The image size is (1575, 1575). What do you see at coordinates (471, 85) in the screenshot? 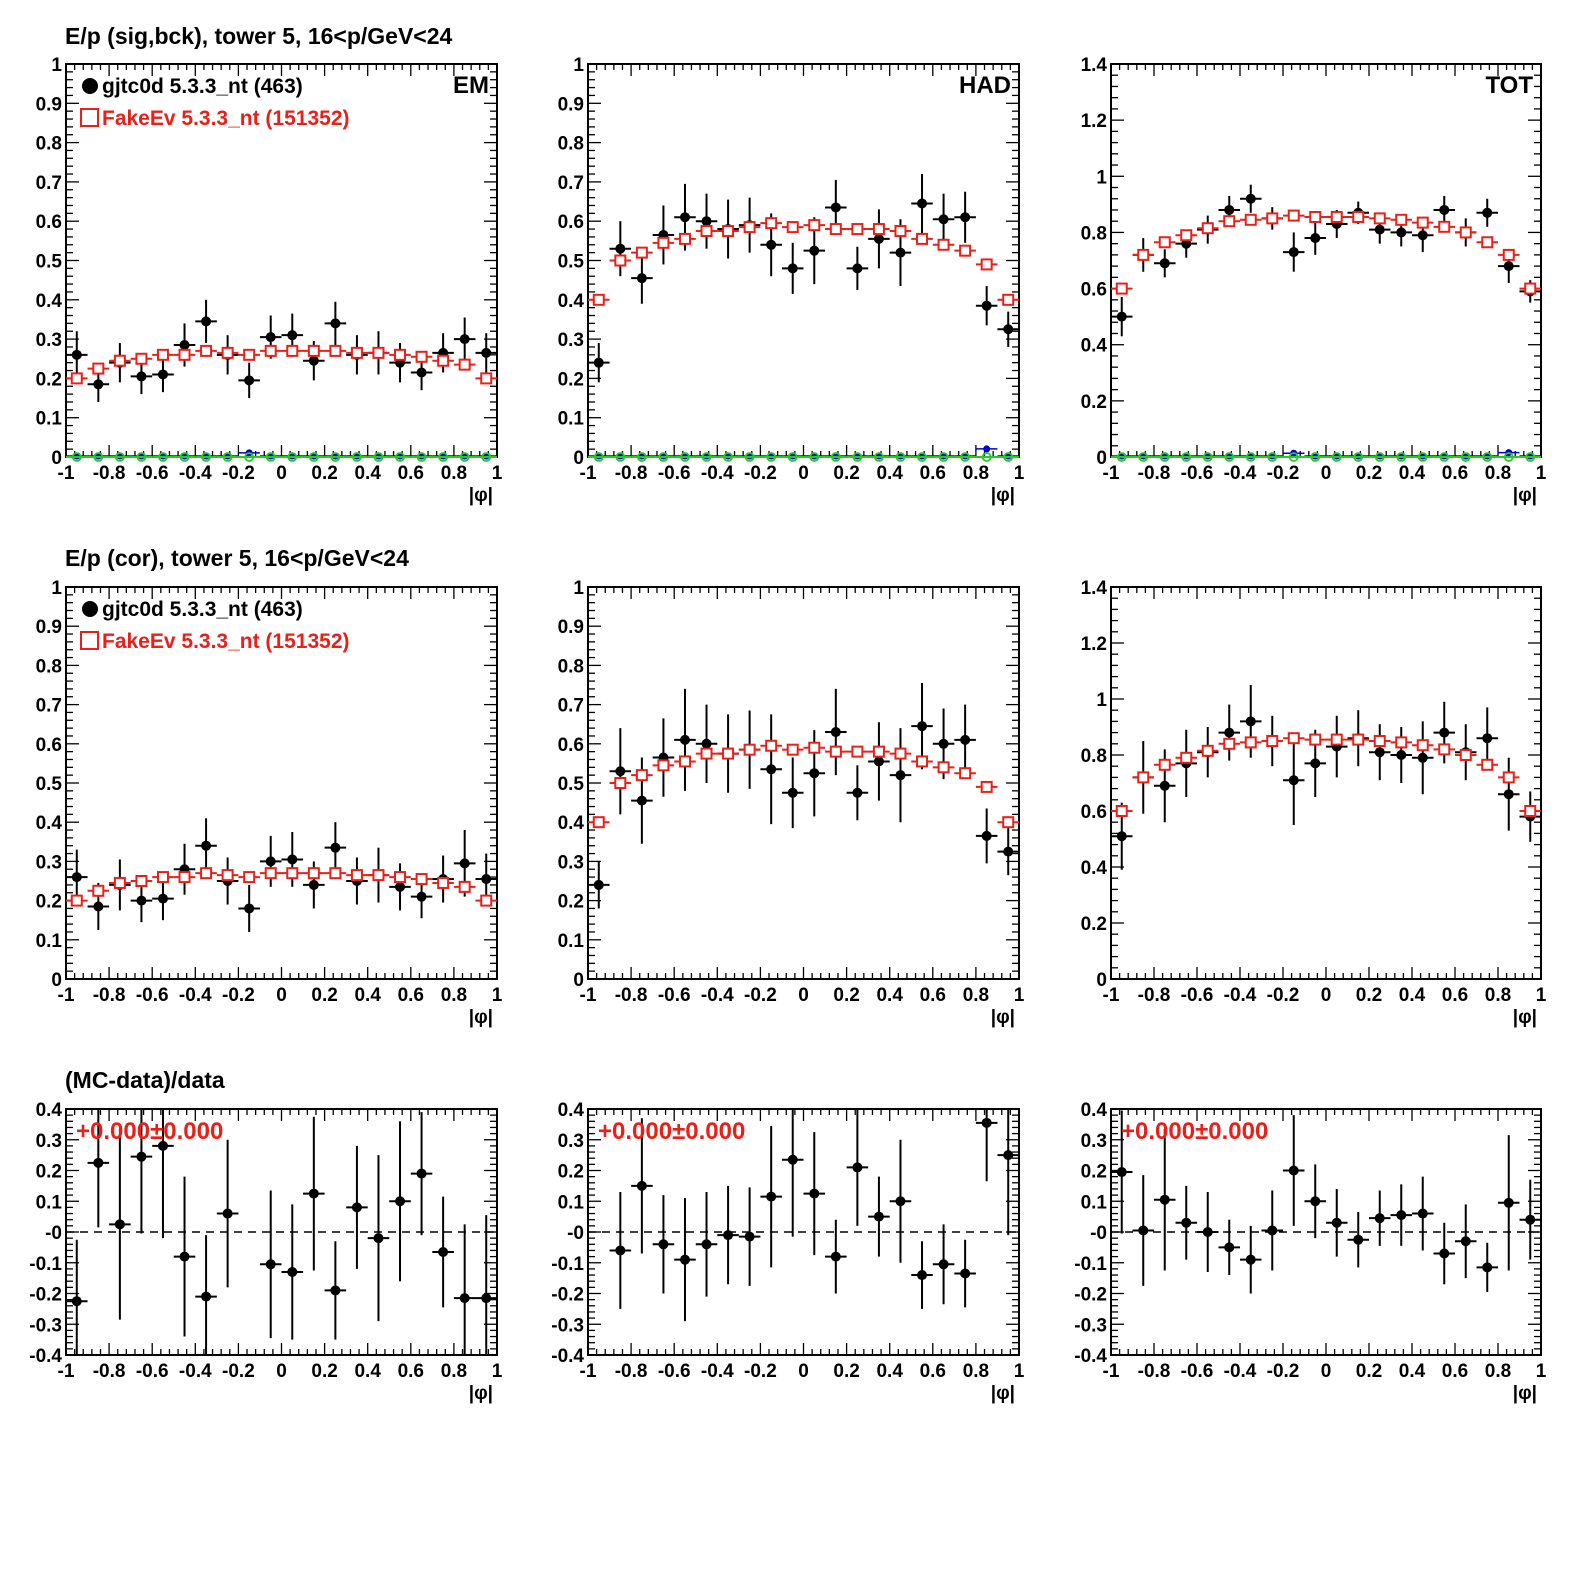
I see `panel-label: EM` at bounding box center [471, 85].